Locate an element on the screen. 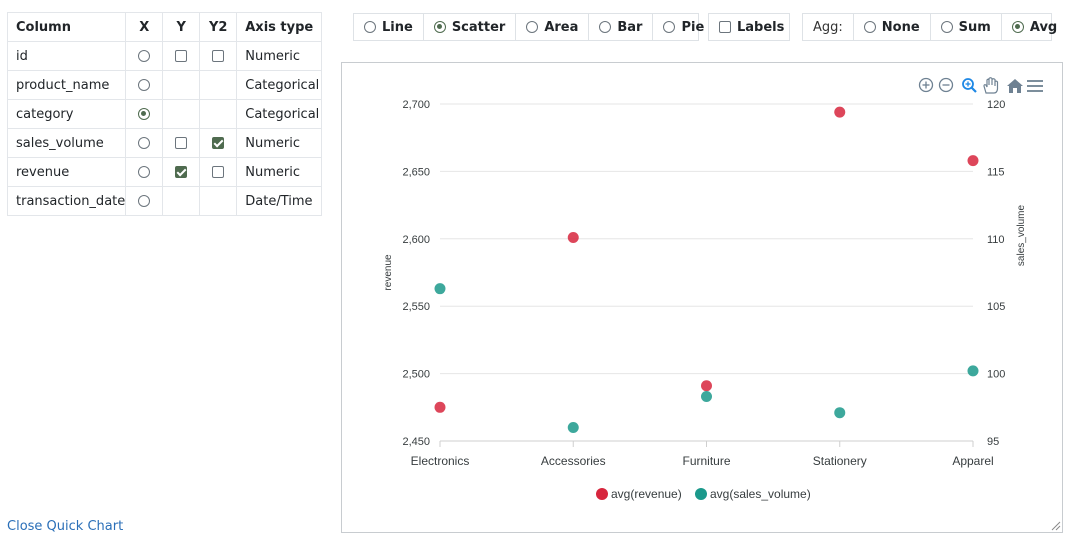 Image resolution: width=1079 pixels, height=544 pixels. chart-type-pie: Pie is located at coordinates (683, 27).